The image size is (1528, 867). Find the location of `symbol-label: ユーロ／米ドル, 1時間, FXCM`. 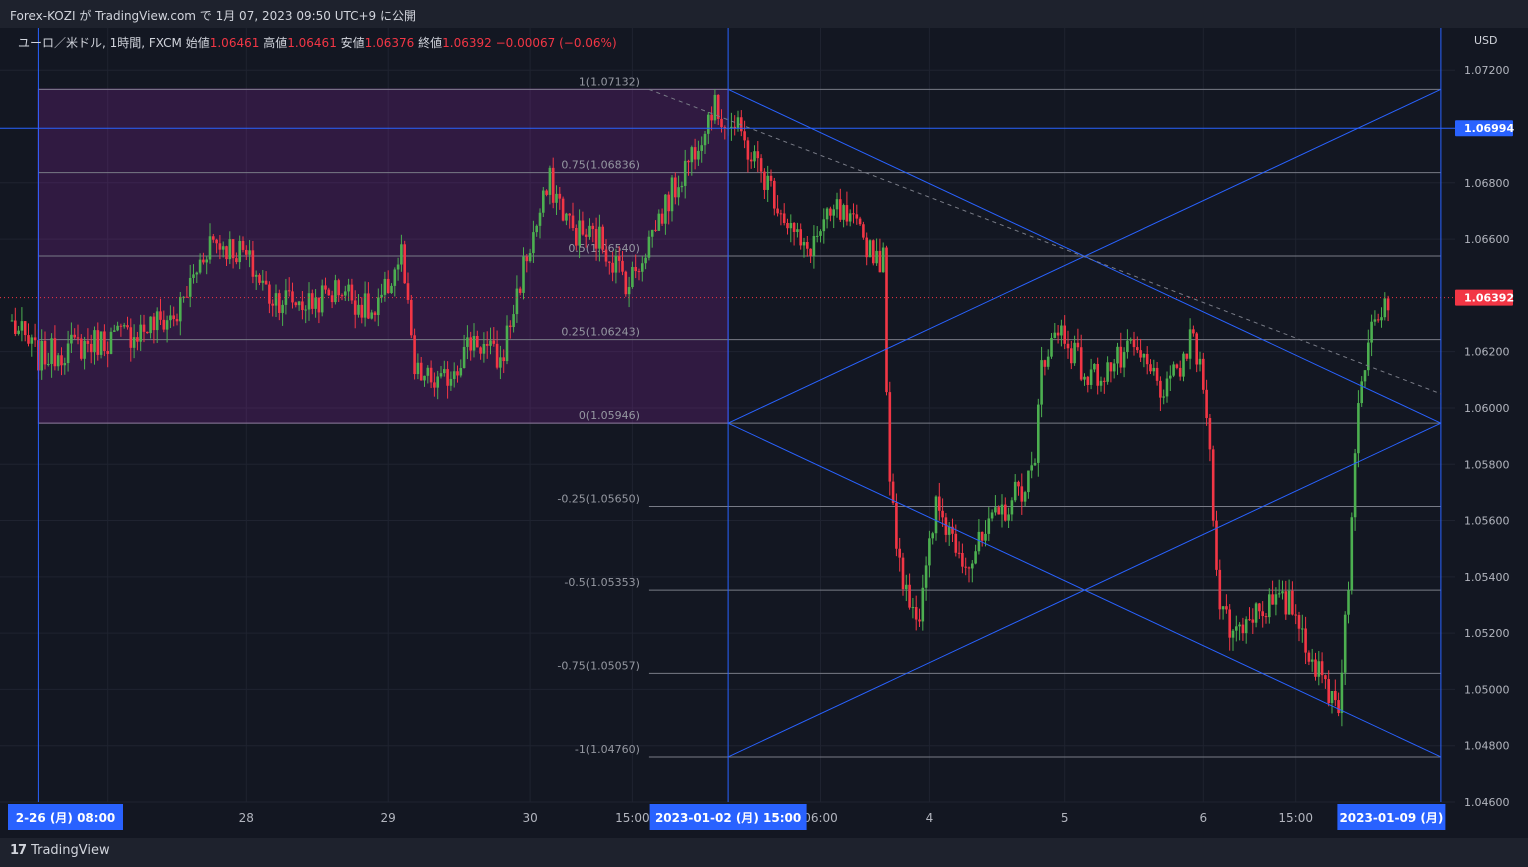

symbol-label: ユーロ／米ドル, 1時間, FXCM is located at coordinates (100, 43).